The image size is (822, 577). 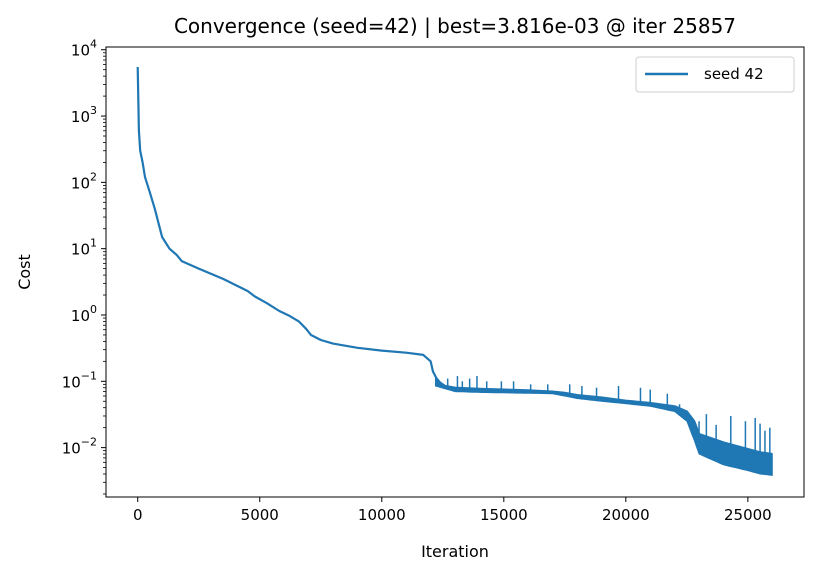 What do you see at coordinates (79, 447) in the screenshot?
I see `y-tick-label: 10⁻²` at bounding box center [79, 447].